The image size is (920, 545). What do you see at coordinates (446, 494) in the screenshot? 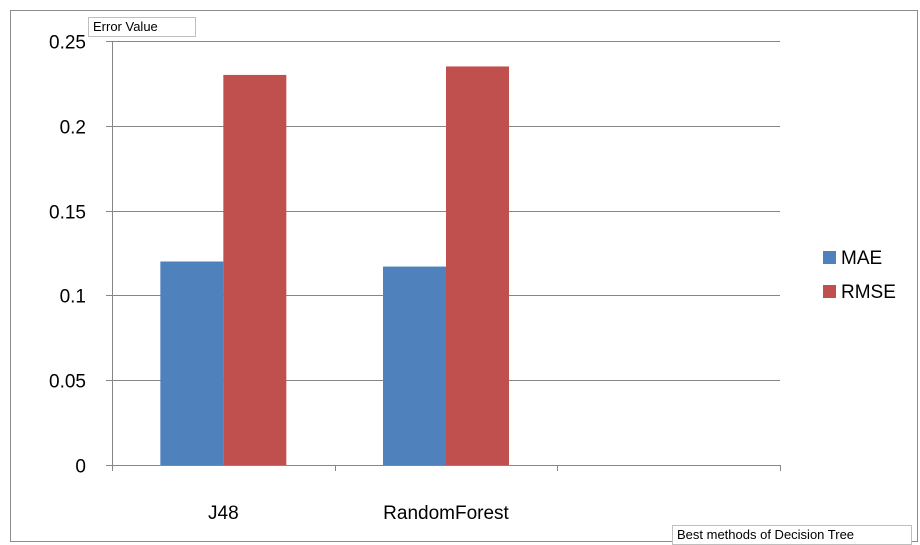
I see `x-ticks: J48 RandomForest` at bounding box center [446, 494].